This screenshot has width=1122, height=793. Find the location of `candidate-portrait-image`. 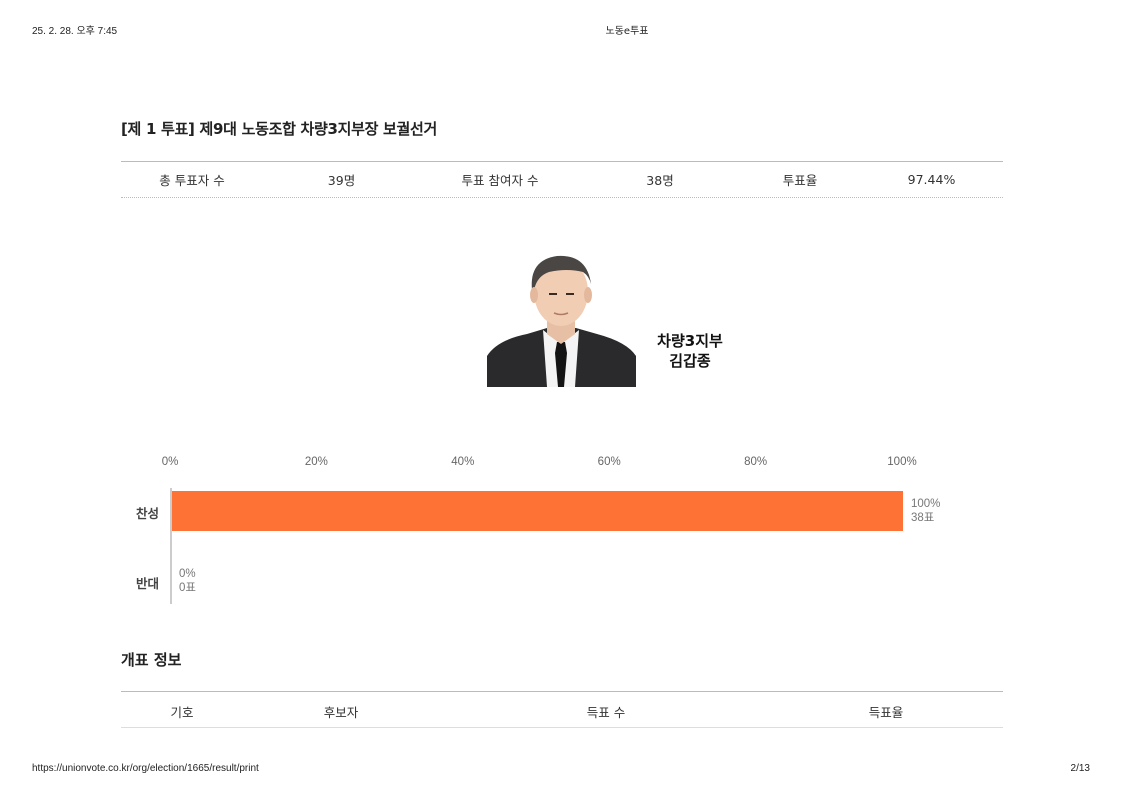

candidate-portrait-image is located at coordinates (561, 312).